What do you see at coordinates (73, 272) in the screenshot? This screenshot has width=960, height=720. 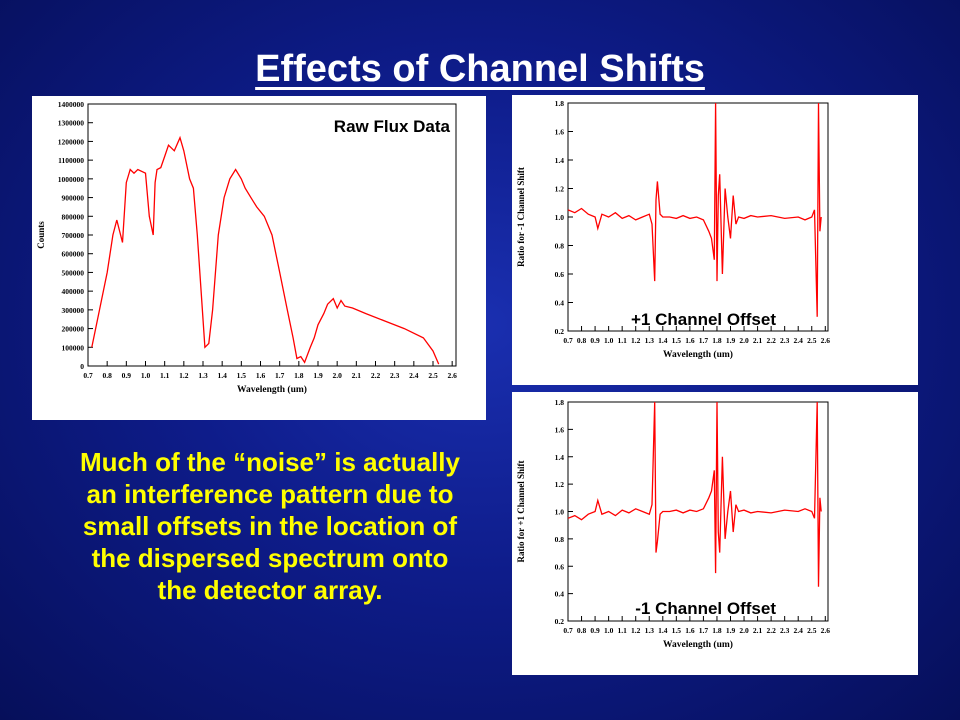 I see `y-tick-label: 500000` at bounding box center [73, 272].